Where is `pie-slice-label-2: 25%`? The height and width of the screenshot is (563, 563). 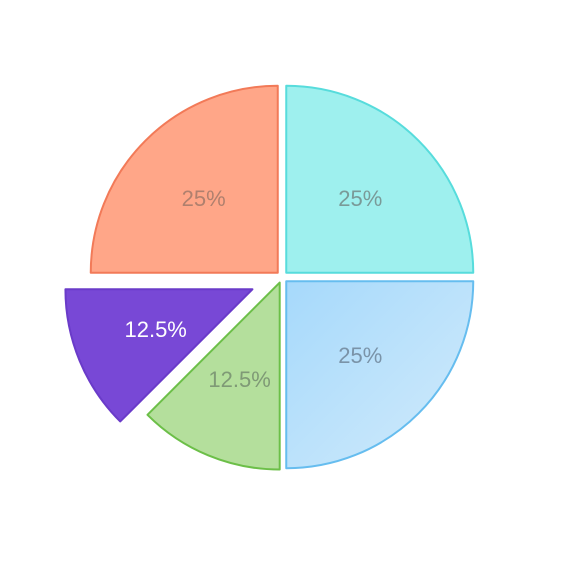
pie-slice-label-2: 25% is located at coordinates (360, 355).